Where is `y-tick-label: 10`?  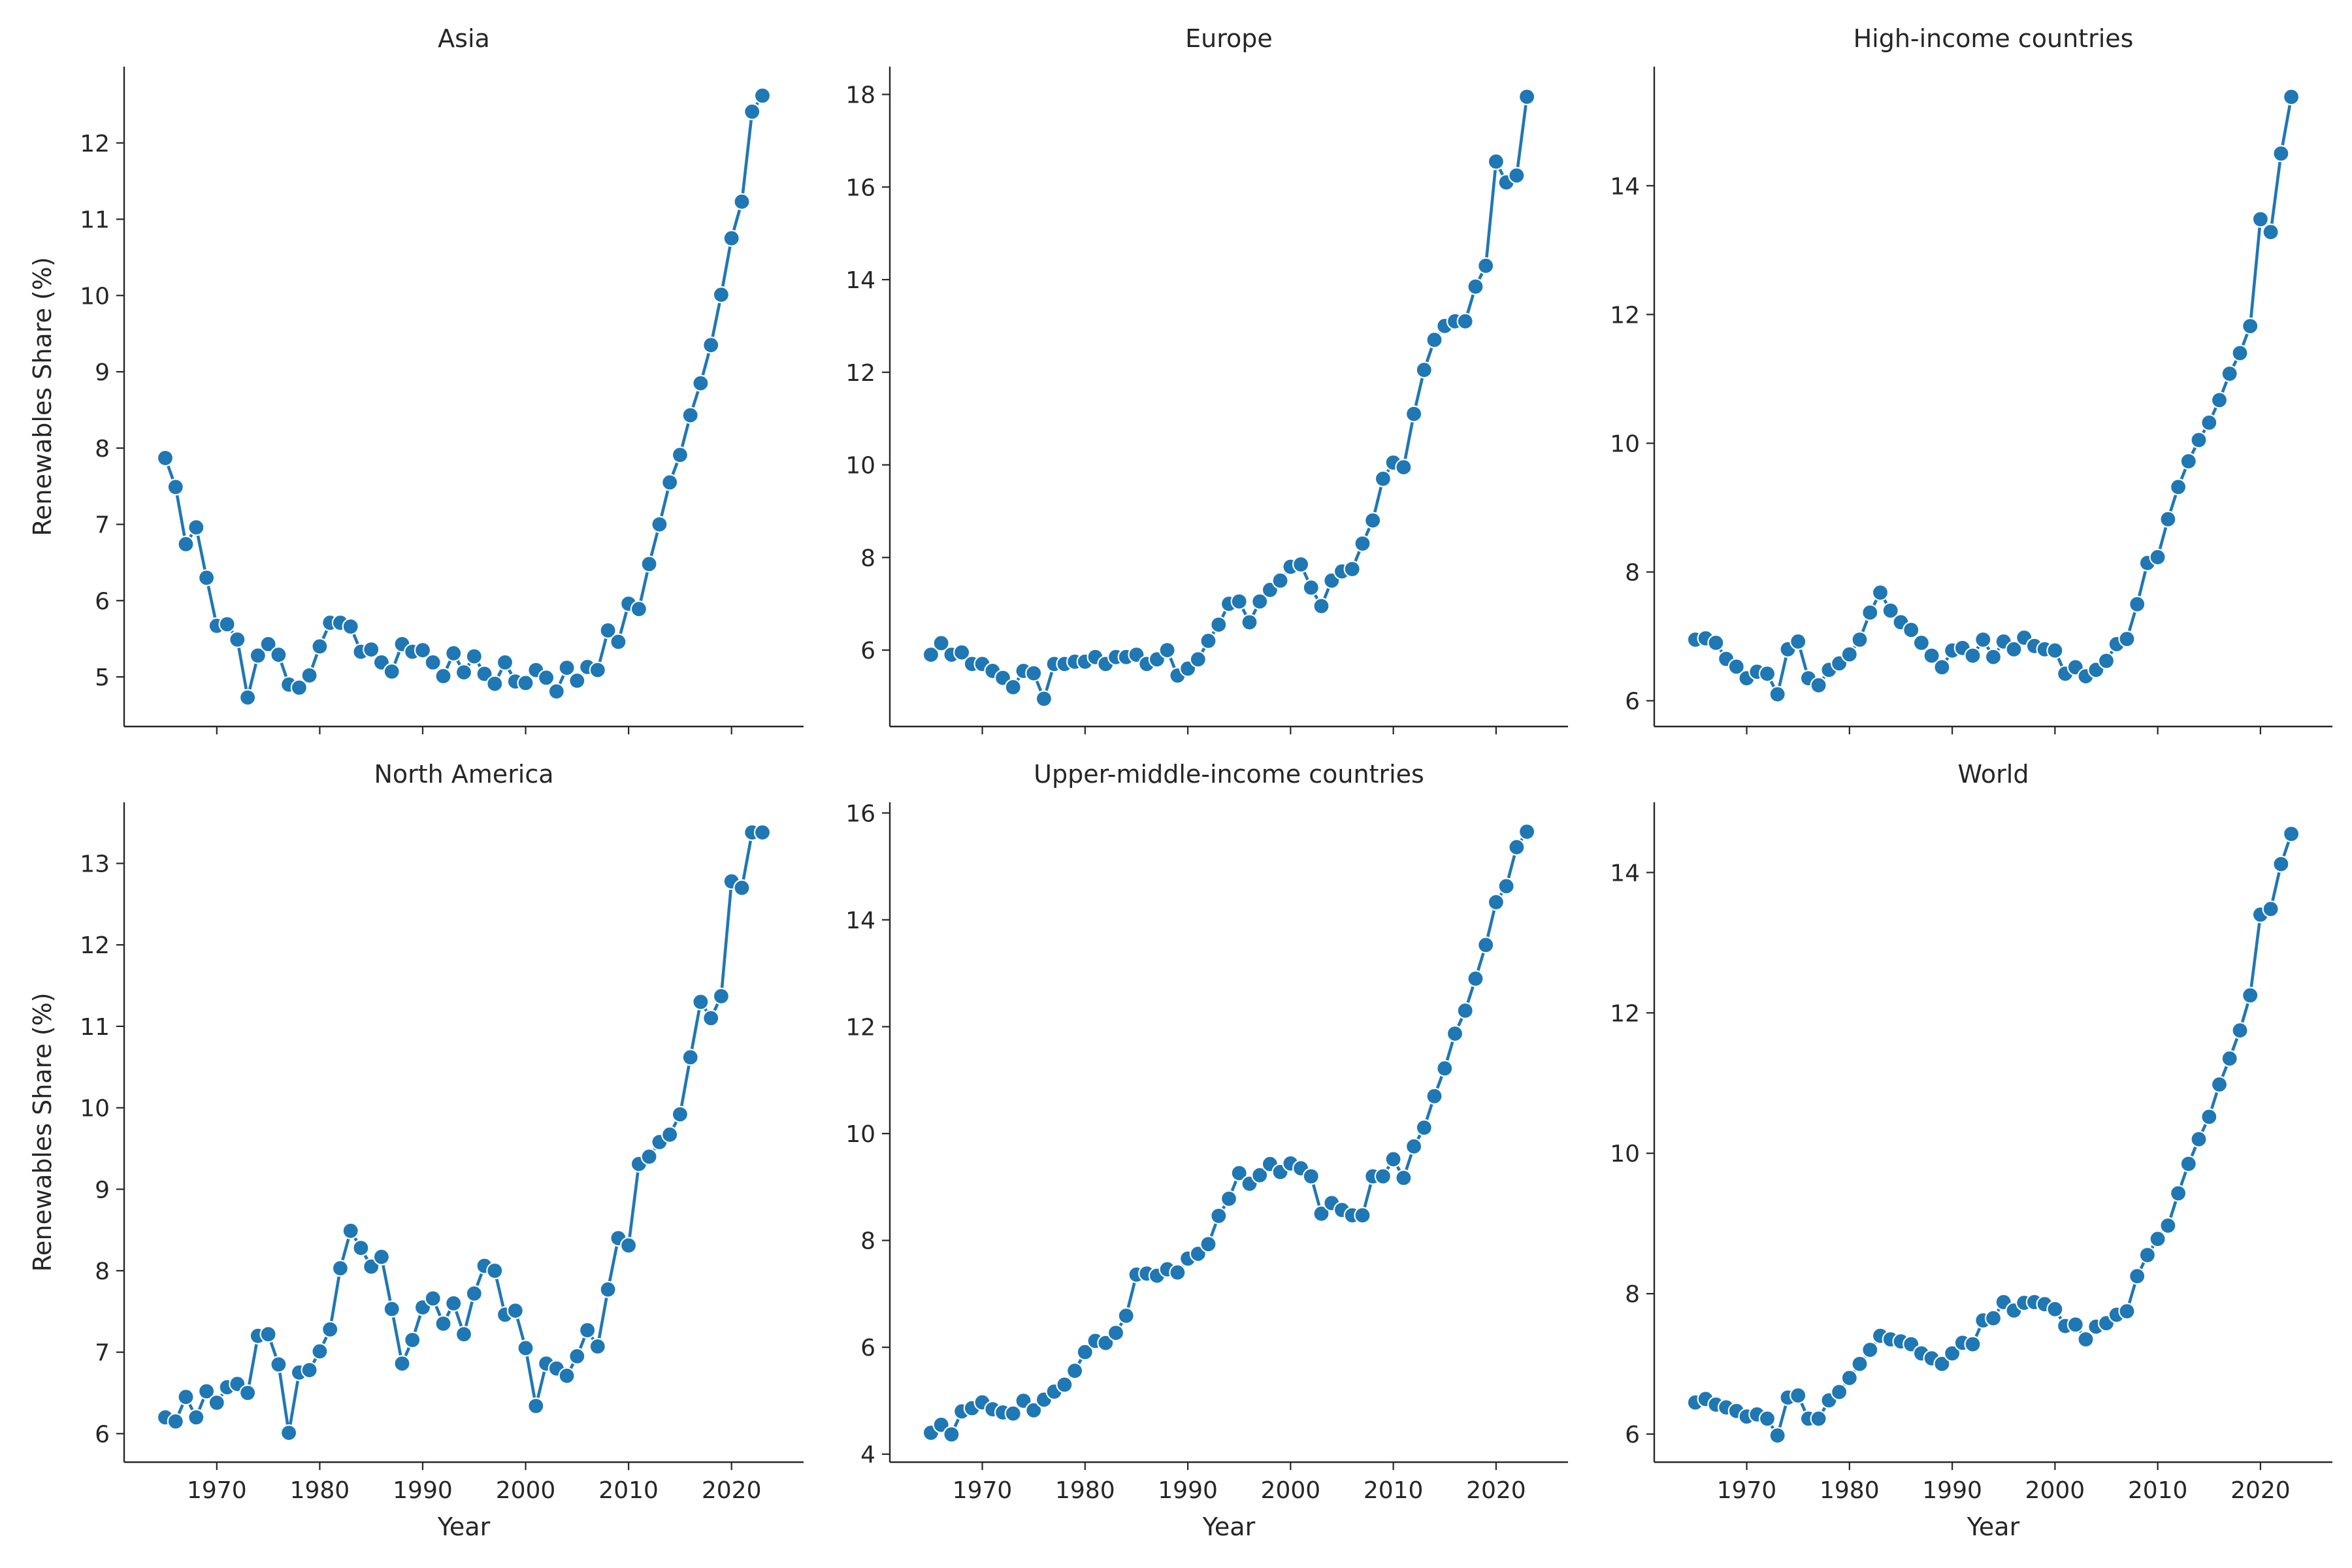
y-tick-label: 10 is located at coordinates (1625, 1154).